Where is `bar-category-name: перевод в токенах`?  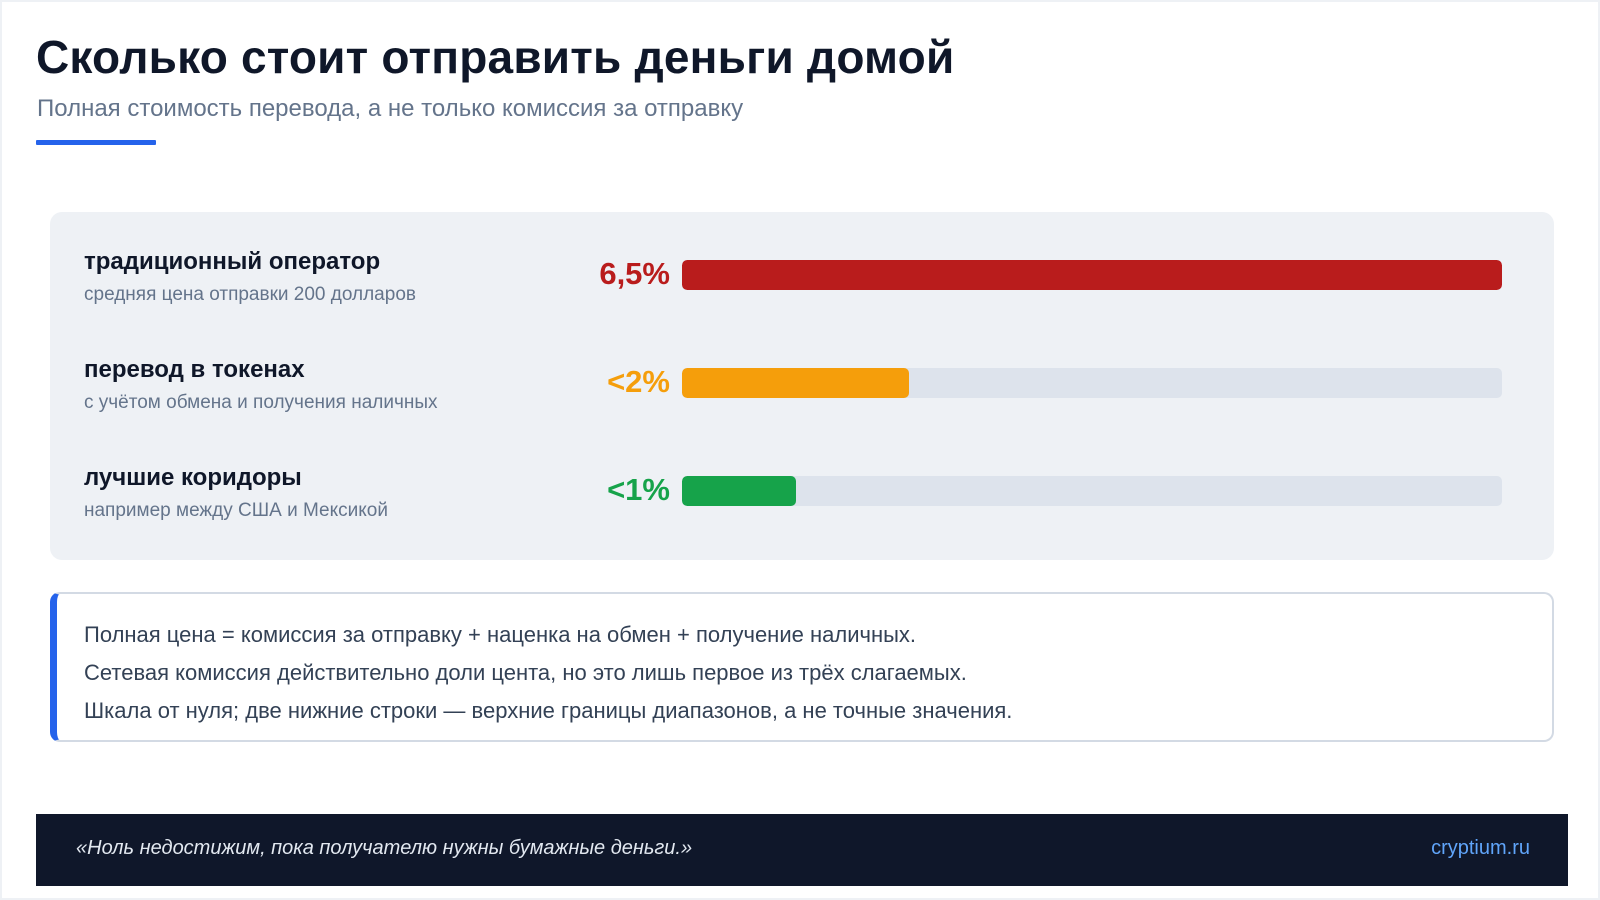
bar-category-name: перевод в токенах is located at coordinates (194, 369).